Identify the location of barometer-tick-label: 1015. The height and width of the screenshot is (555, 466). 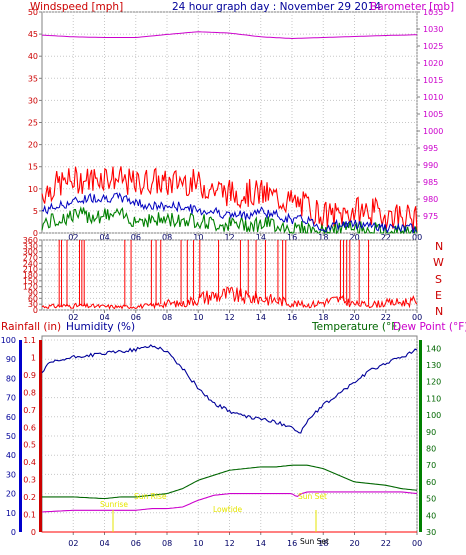
(433, 80).